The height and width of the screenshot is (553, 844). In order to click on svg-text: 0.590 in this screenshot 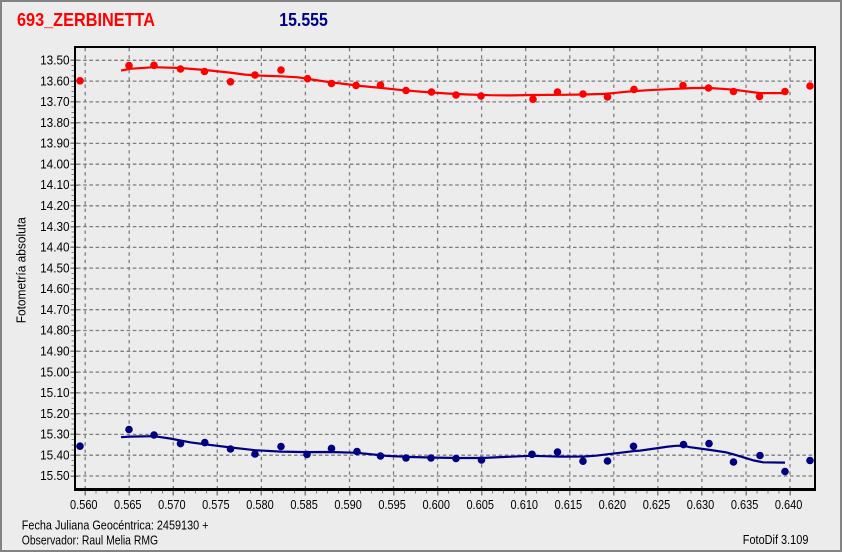, I will do `click(348, 504)`.